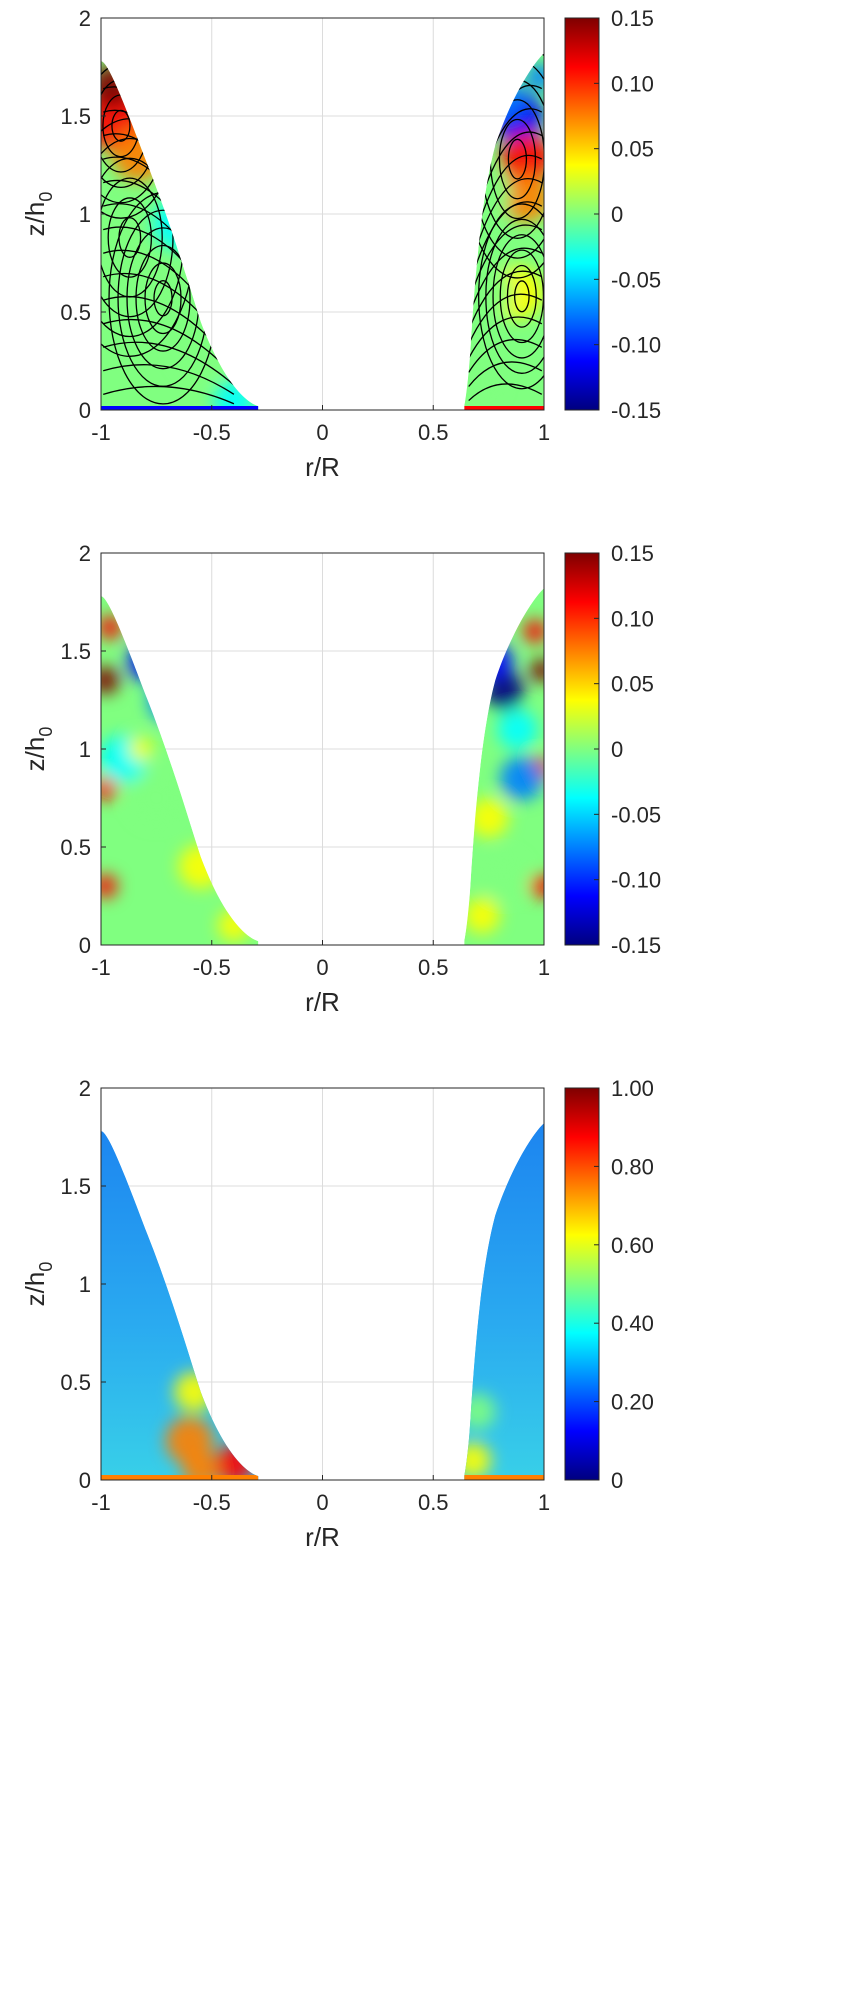 The image size is (848, 2002). What do you see at coordinates (636, 279) in the screenshot?
I see `colorbar-tick-label: -0.05` at bounding box center [636, 279].